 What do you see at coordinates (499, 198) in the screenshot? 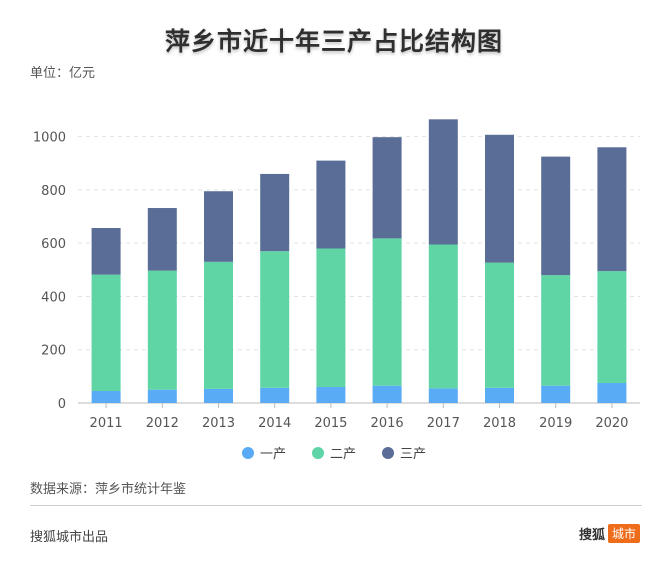
I see `bar-tertiary-2018` at bounding box center [499, 198].